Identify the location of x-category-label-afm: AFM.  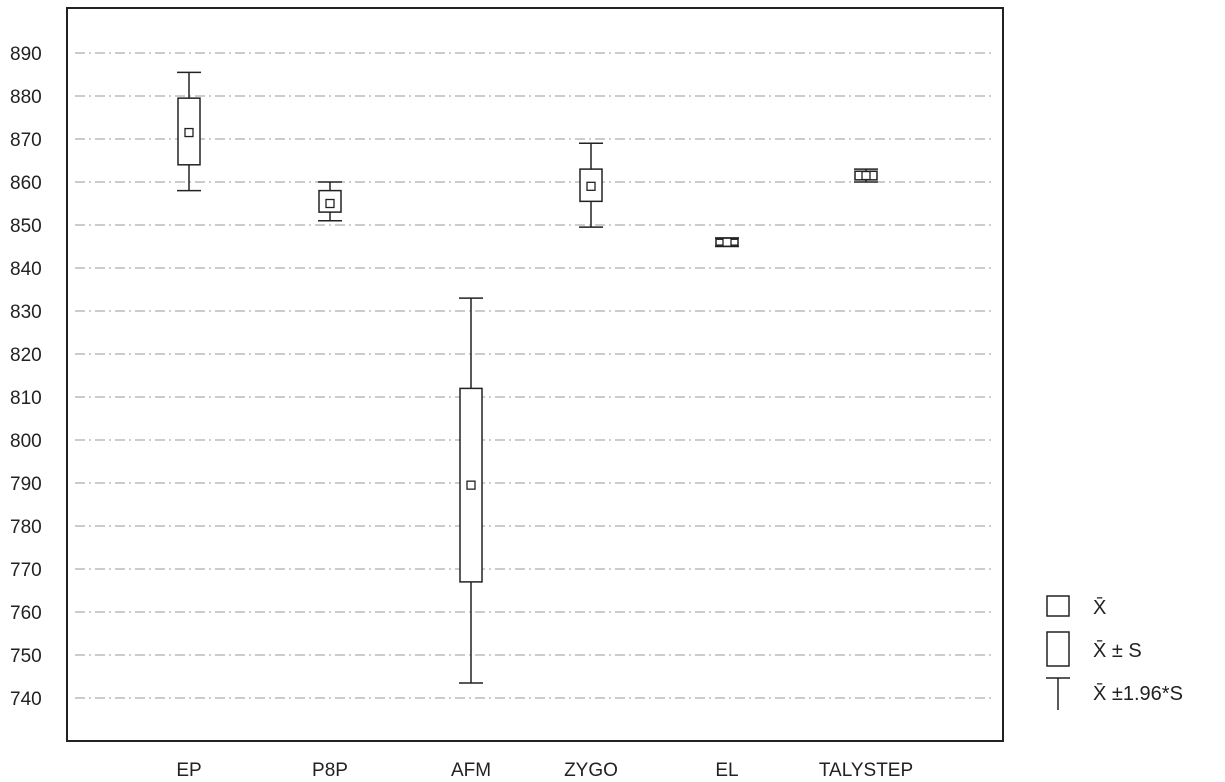
(471, 770).